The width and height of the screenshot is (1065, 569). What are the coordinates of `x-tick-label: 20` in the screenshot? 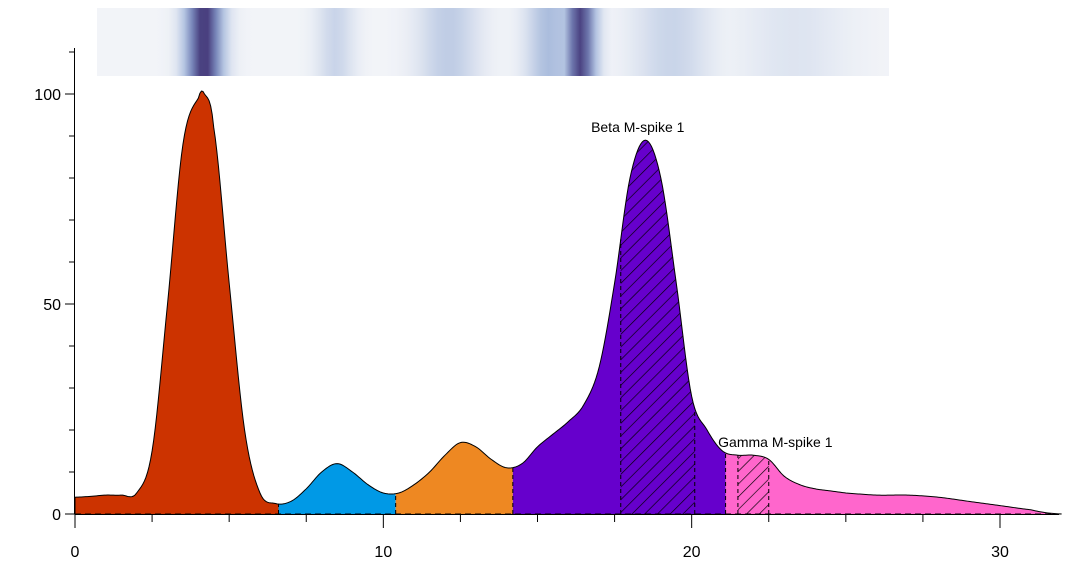 It's located at (692, 552).